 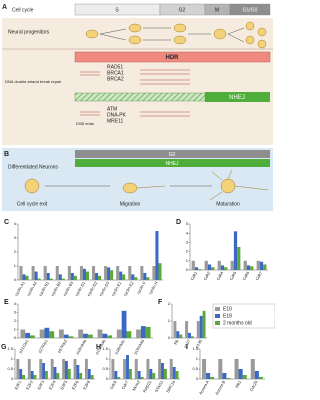 What do you see at coordinates (68, 288) in the screenshot?
I see `x-tick-label: cyclin B3` at bounding box center [68, 288].